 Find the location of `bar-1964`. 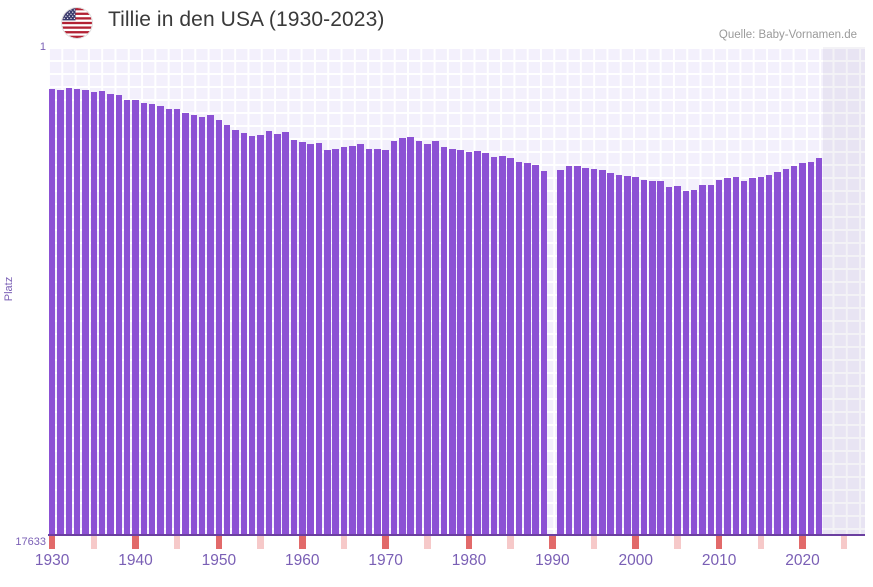

bar-1964 is located at coordinates (335, 341).